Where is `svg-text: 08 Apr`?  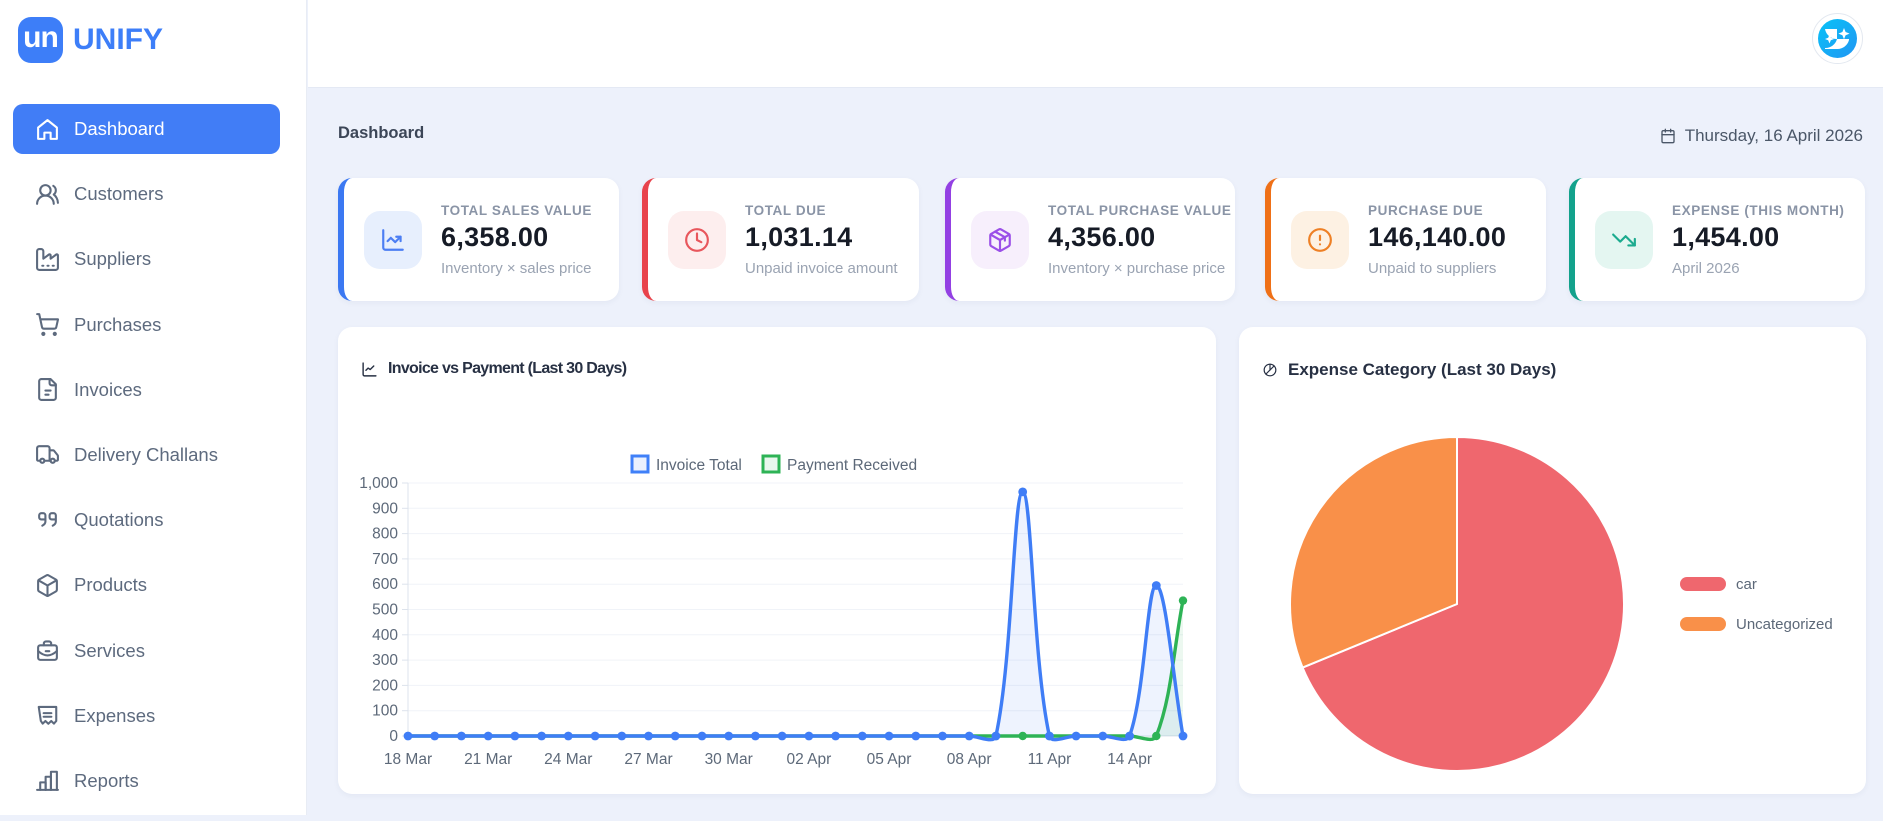
svg-text: 08 Apr is located at coordinates (969, 759).